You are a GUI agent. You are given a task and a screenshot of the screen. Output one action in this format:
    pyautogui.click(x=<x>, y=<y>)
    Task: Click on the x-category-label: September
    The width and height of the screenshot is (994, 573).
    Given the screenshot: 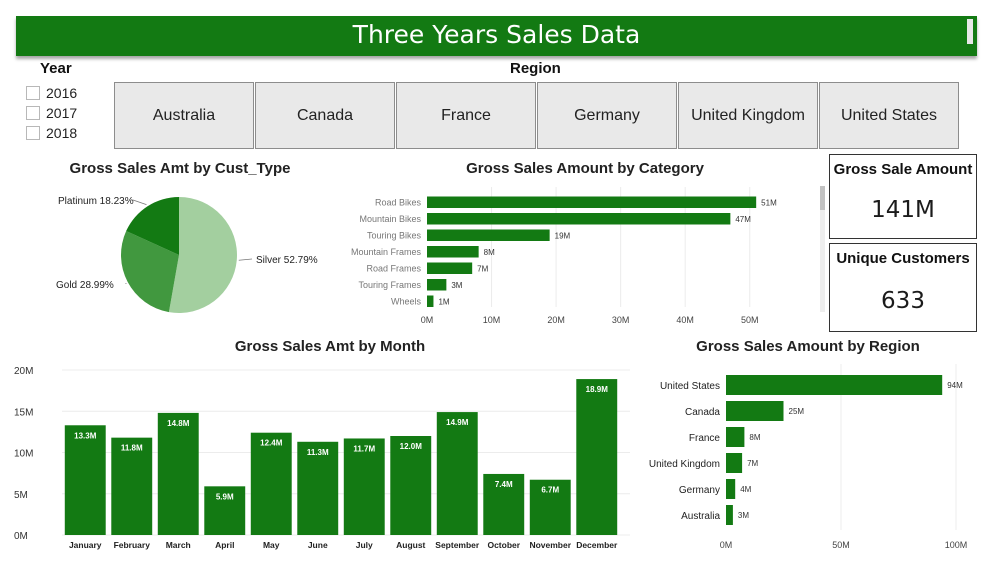 What is the action you would take?
    pyautogui.click(x=457, y=545)
    